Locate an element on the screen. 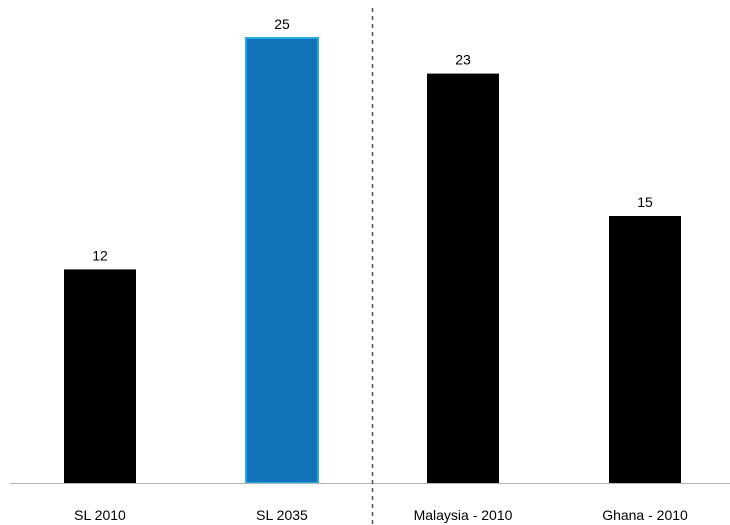  x-tick-label-1: SL 2035 is located at coordinates (282, 515).